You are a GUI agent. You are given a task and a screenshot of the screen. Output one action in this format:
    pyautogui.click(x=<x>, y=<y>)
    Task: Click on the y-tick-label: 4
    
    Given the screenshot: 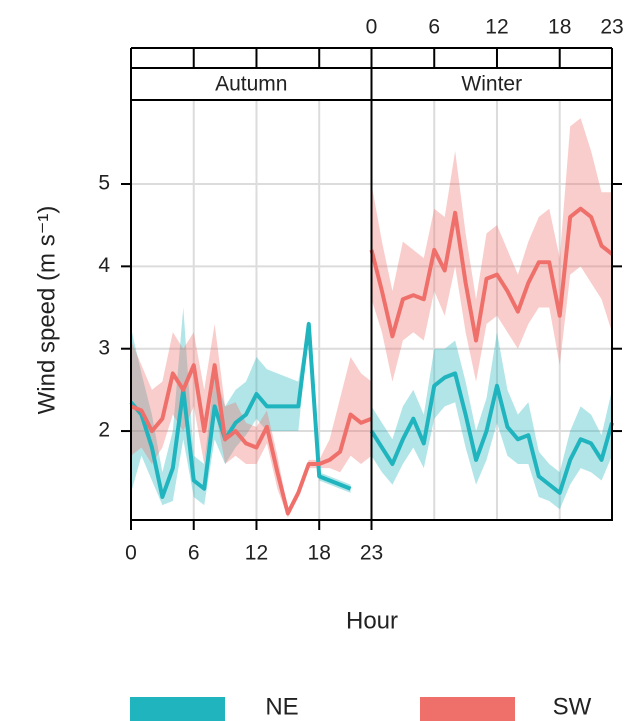 What is the action you would take?
    pyautogui.click(x=104, y=265)
    